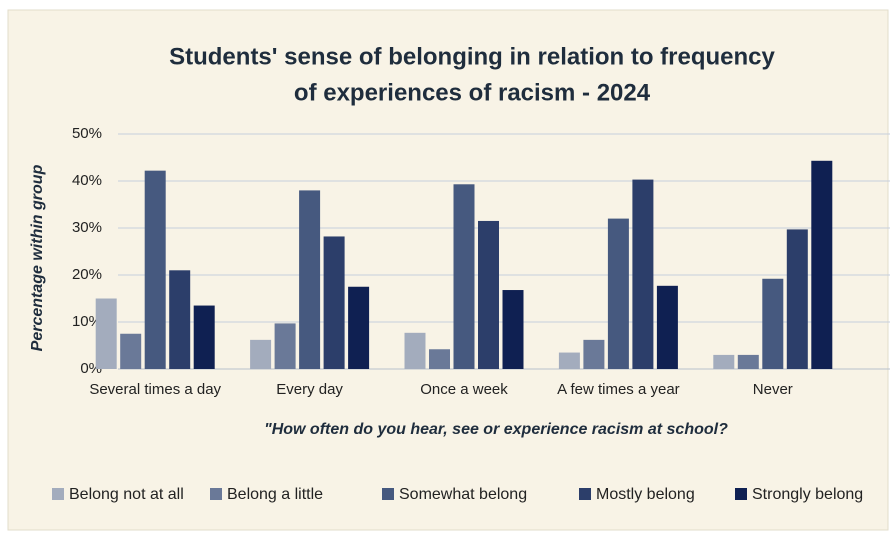 The image size is (894, 535). Describe the element at coordinates (645, 494) in the screenshot. I see `legend-label: Mostly belong` at that location.